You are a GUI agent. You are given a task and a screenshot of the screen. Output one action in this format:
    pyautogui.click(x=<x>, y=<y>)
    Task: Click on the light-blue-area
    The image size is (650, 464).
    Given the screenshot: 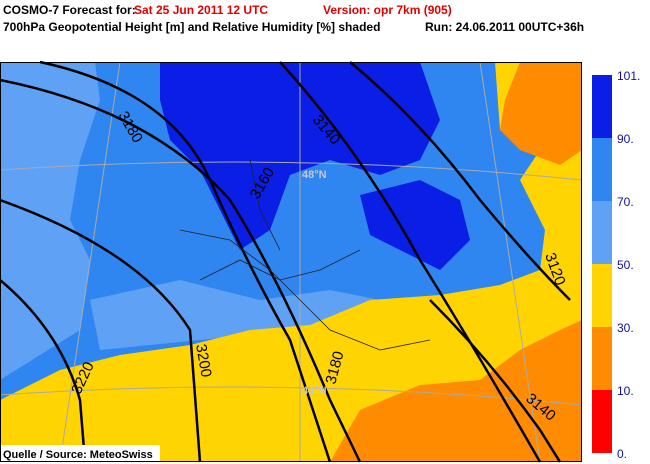 What is the action you would take?
    pyautogui.click(x=235, y=315)
    